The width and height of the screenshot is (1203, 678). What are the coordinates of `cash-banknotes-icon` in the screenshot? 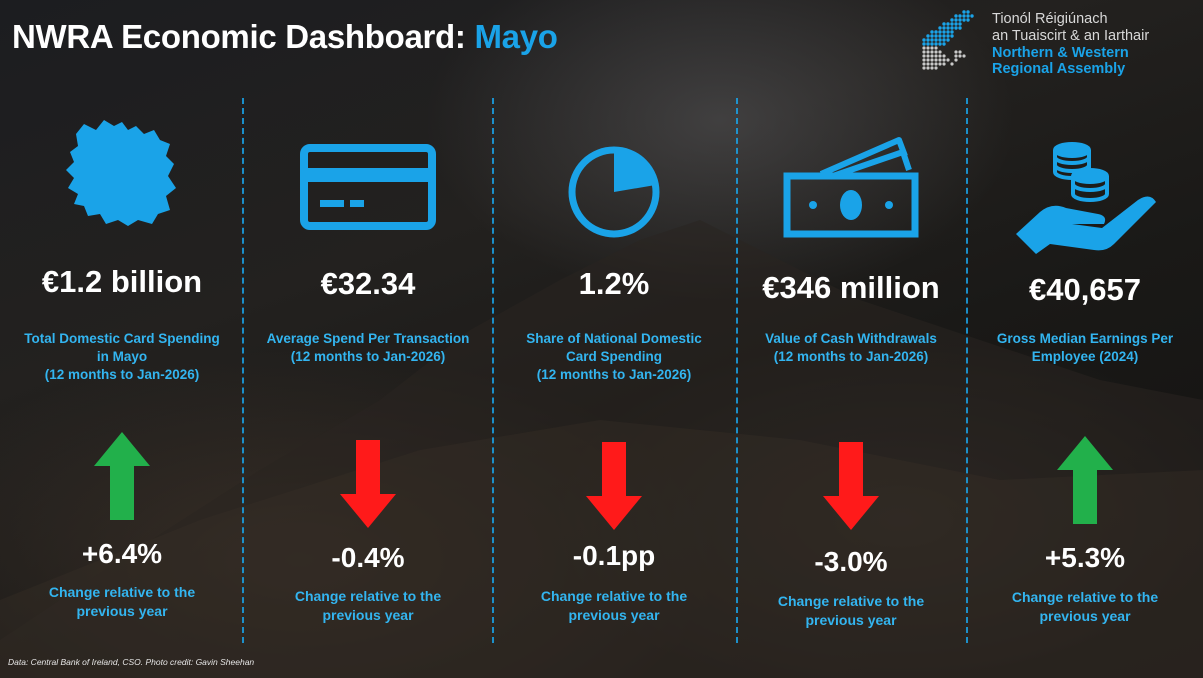 It's located at (851, 188).